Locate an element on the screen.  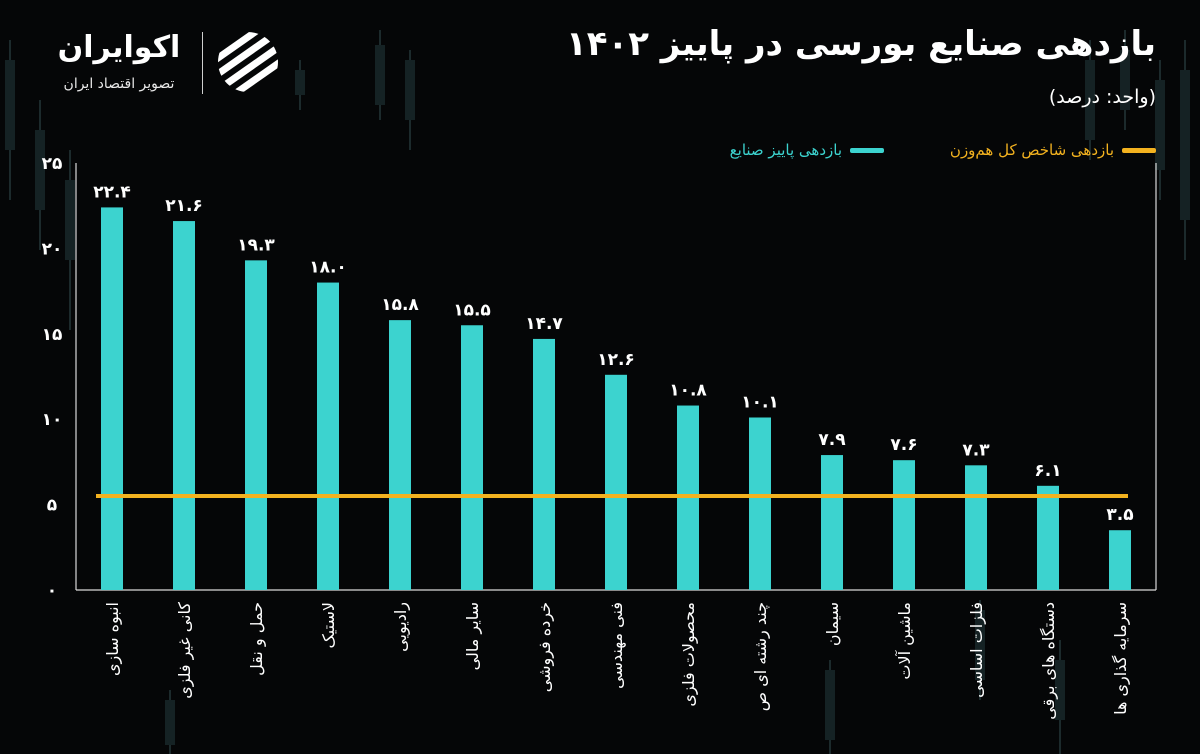
bar-data-label: ۱۲.۶ is located at coordinates (616, 360).